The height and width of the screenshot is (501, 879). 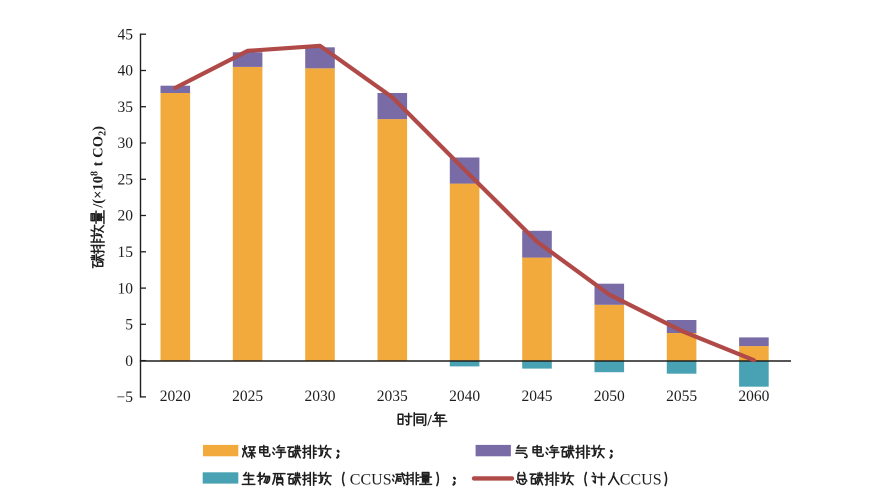 What do you see at coordinates (129, 325) in the screenshot?
I see `svg-text: 5` at bounding box center [129, 325].